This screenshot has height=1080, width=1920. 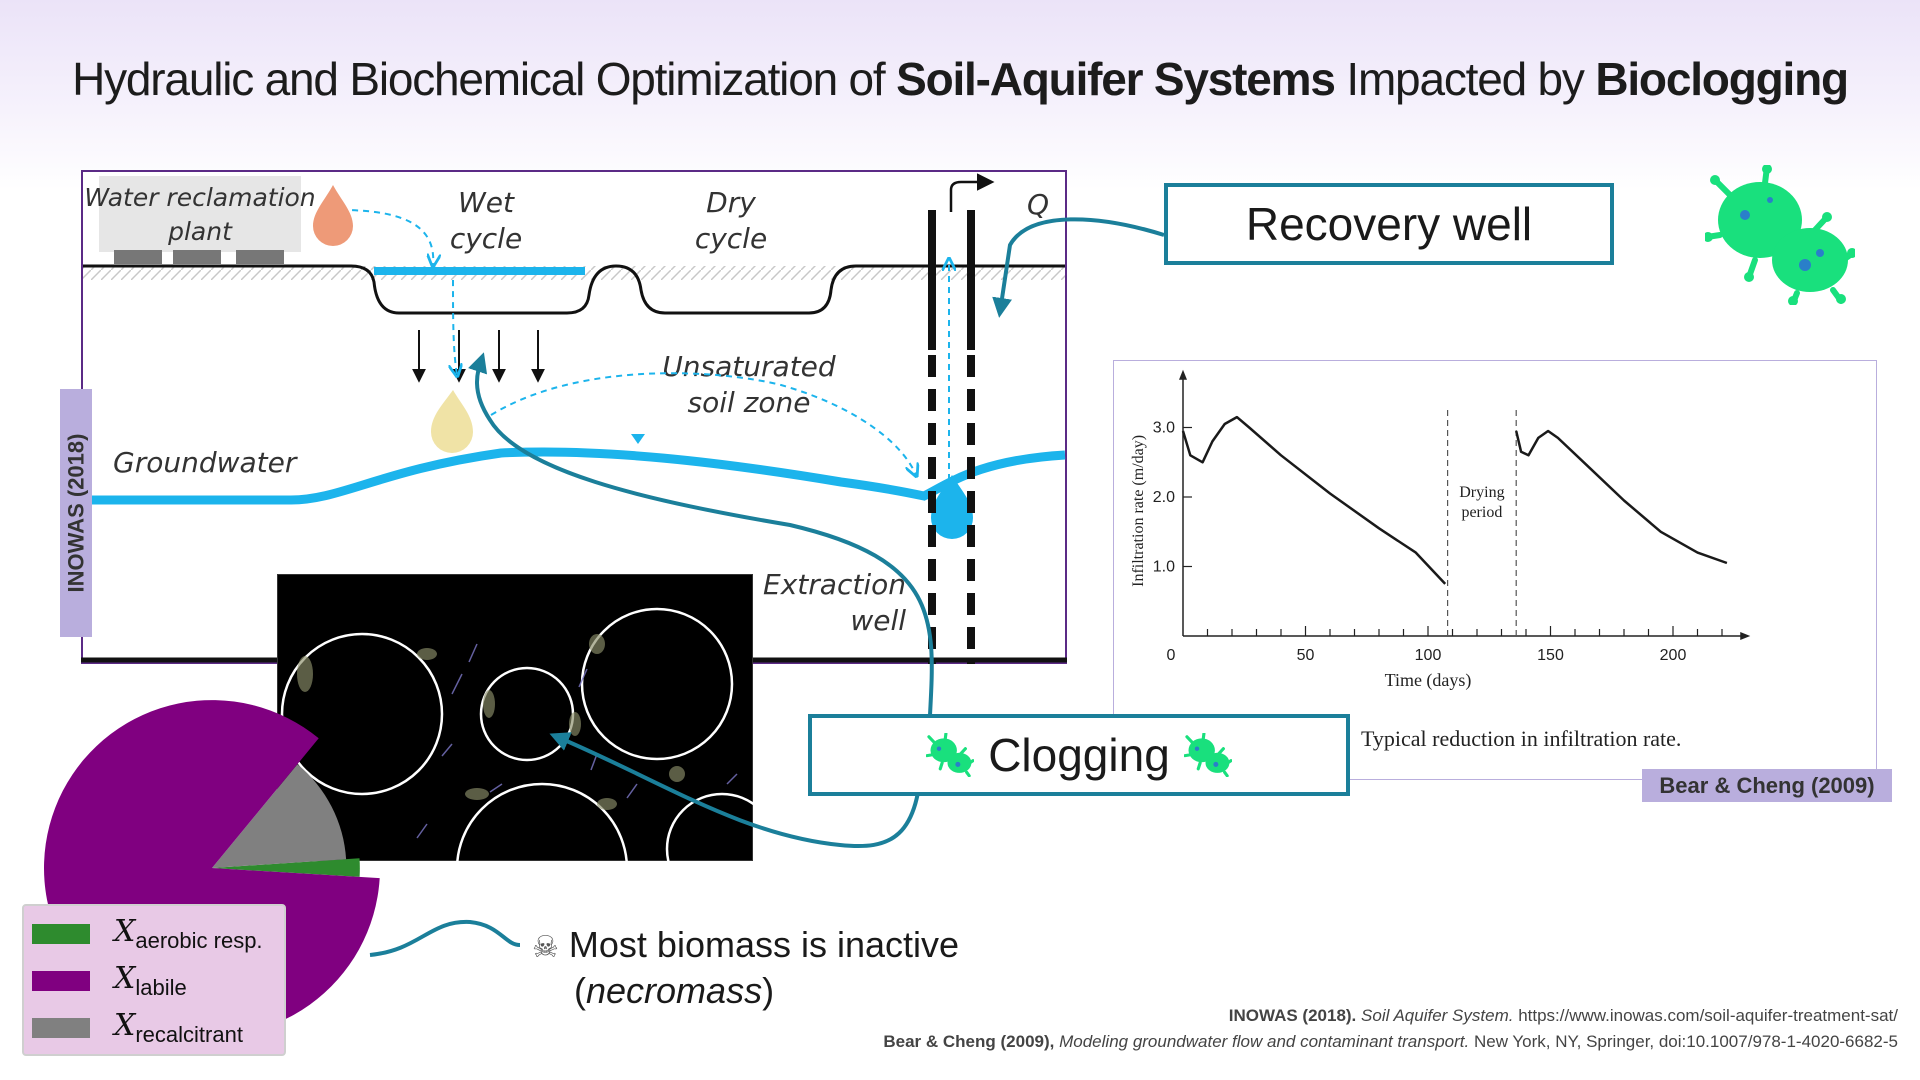 What do you see at coordinates (486, 202) in the screenshot?
I see `wet-cycle-label: Wet` at bounding box center [486, 202].